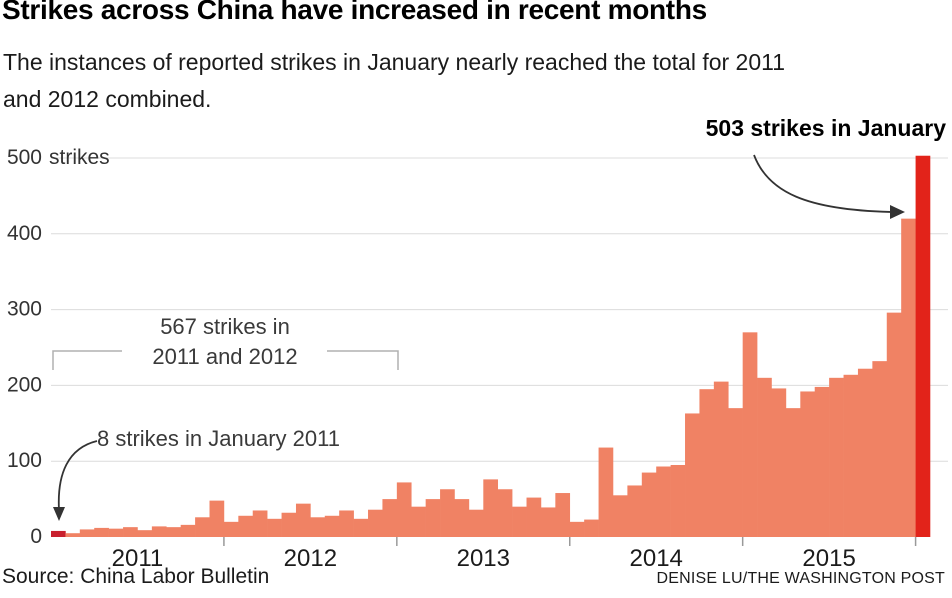 The height and width of the screenshot is (598, 952). What do you see at coordinates (24, 384) in the screenshot?
I see `y-axis-label-200: 200` at bounding box center [24, 384].